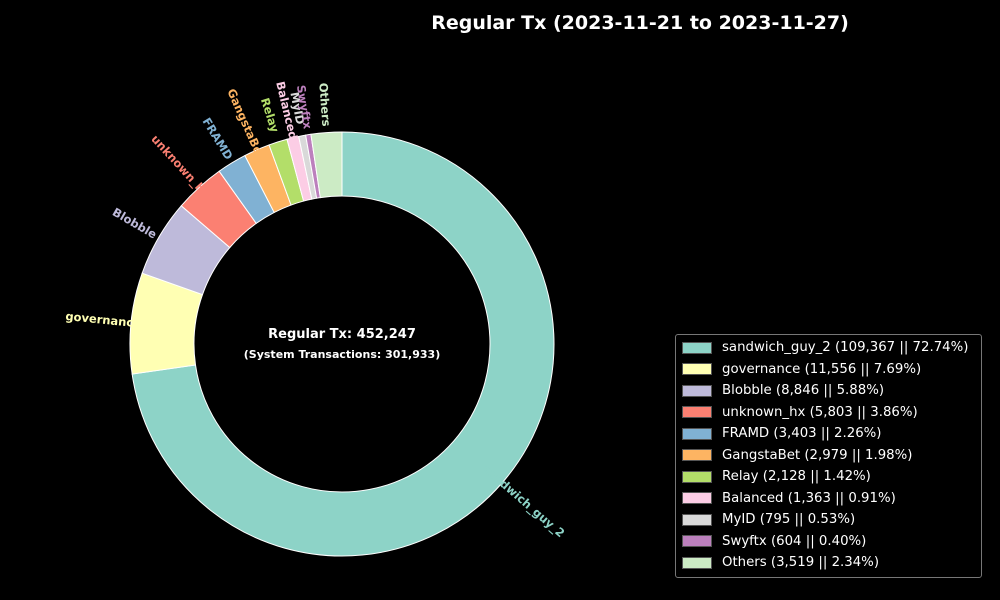  I want to click on legend-item-governance: governance (11,556 || 7.69%), so click(828, 370).